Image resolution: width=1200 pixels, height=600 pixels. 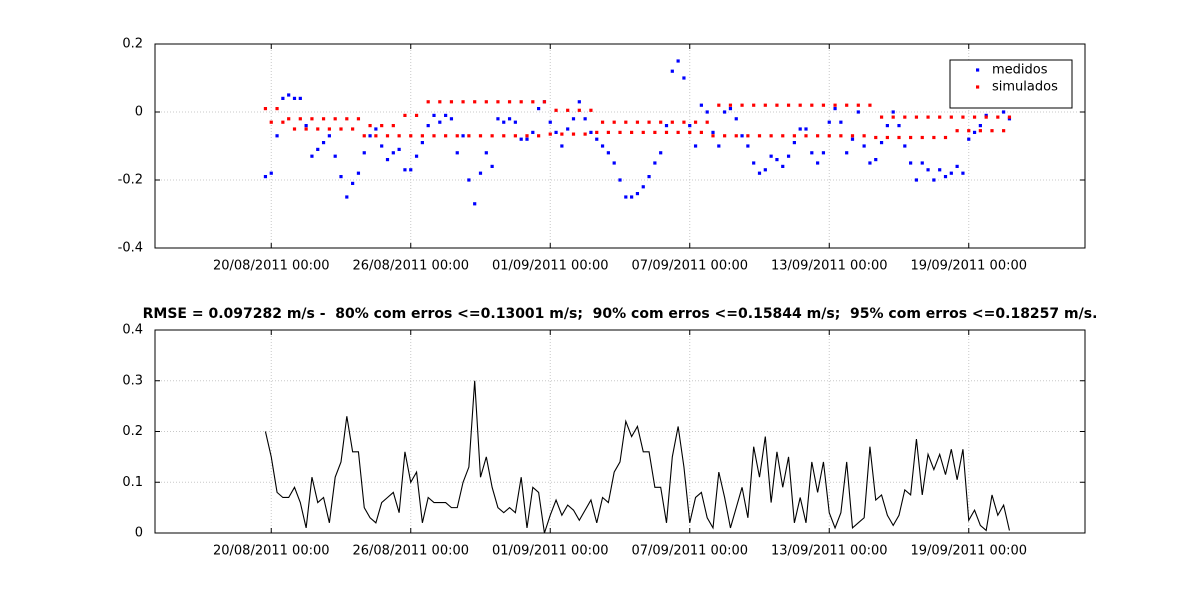 What do you see at coordinates (1011, 84) in the screenshot?
I see `legend-box` at bounding box center [1011, 84].